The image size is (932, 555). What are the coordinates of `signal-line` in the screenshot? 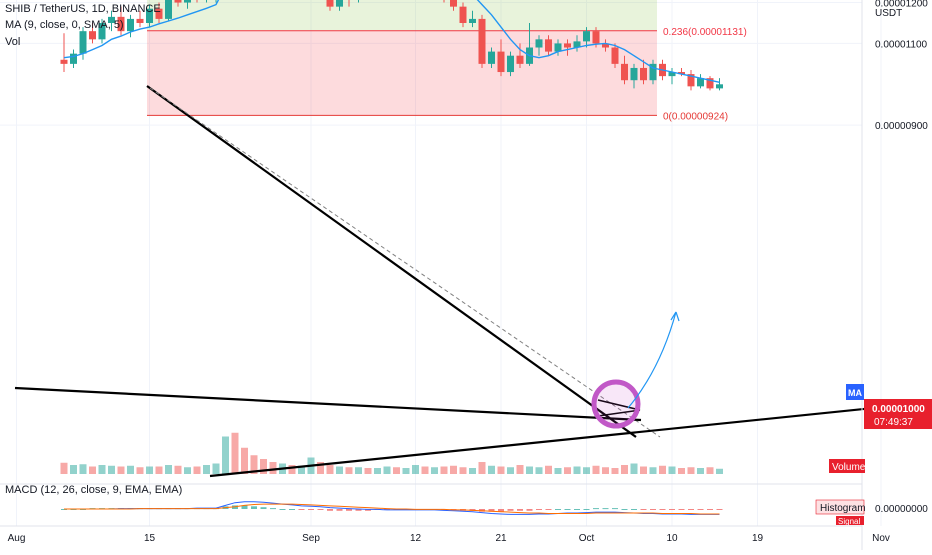 It's located at (392, 509).